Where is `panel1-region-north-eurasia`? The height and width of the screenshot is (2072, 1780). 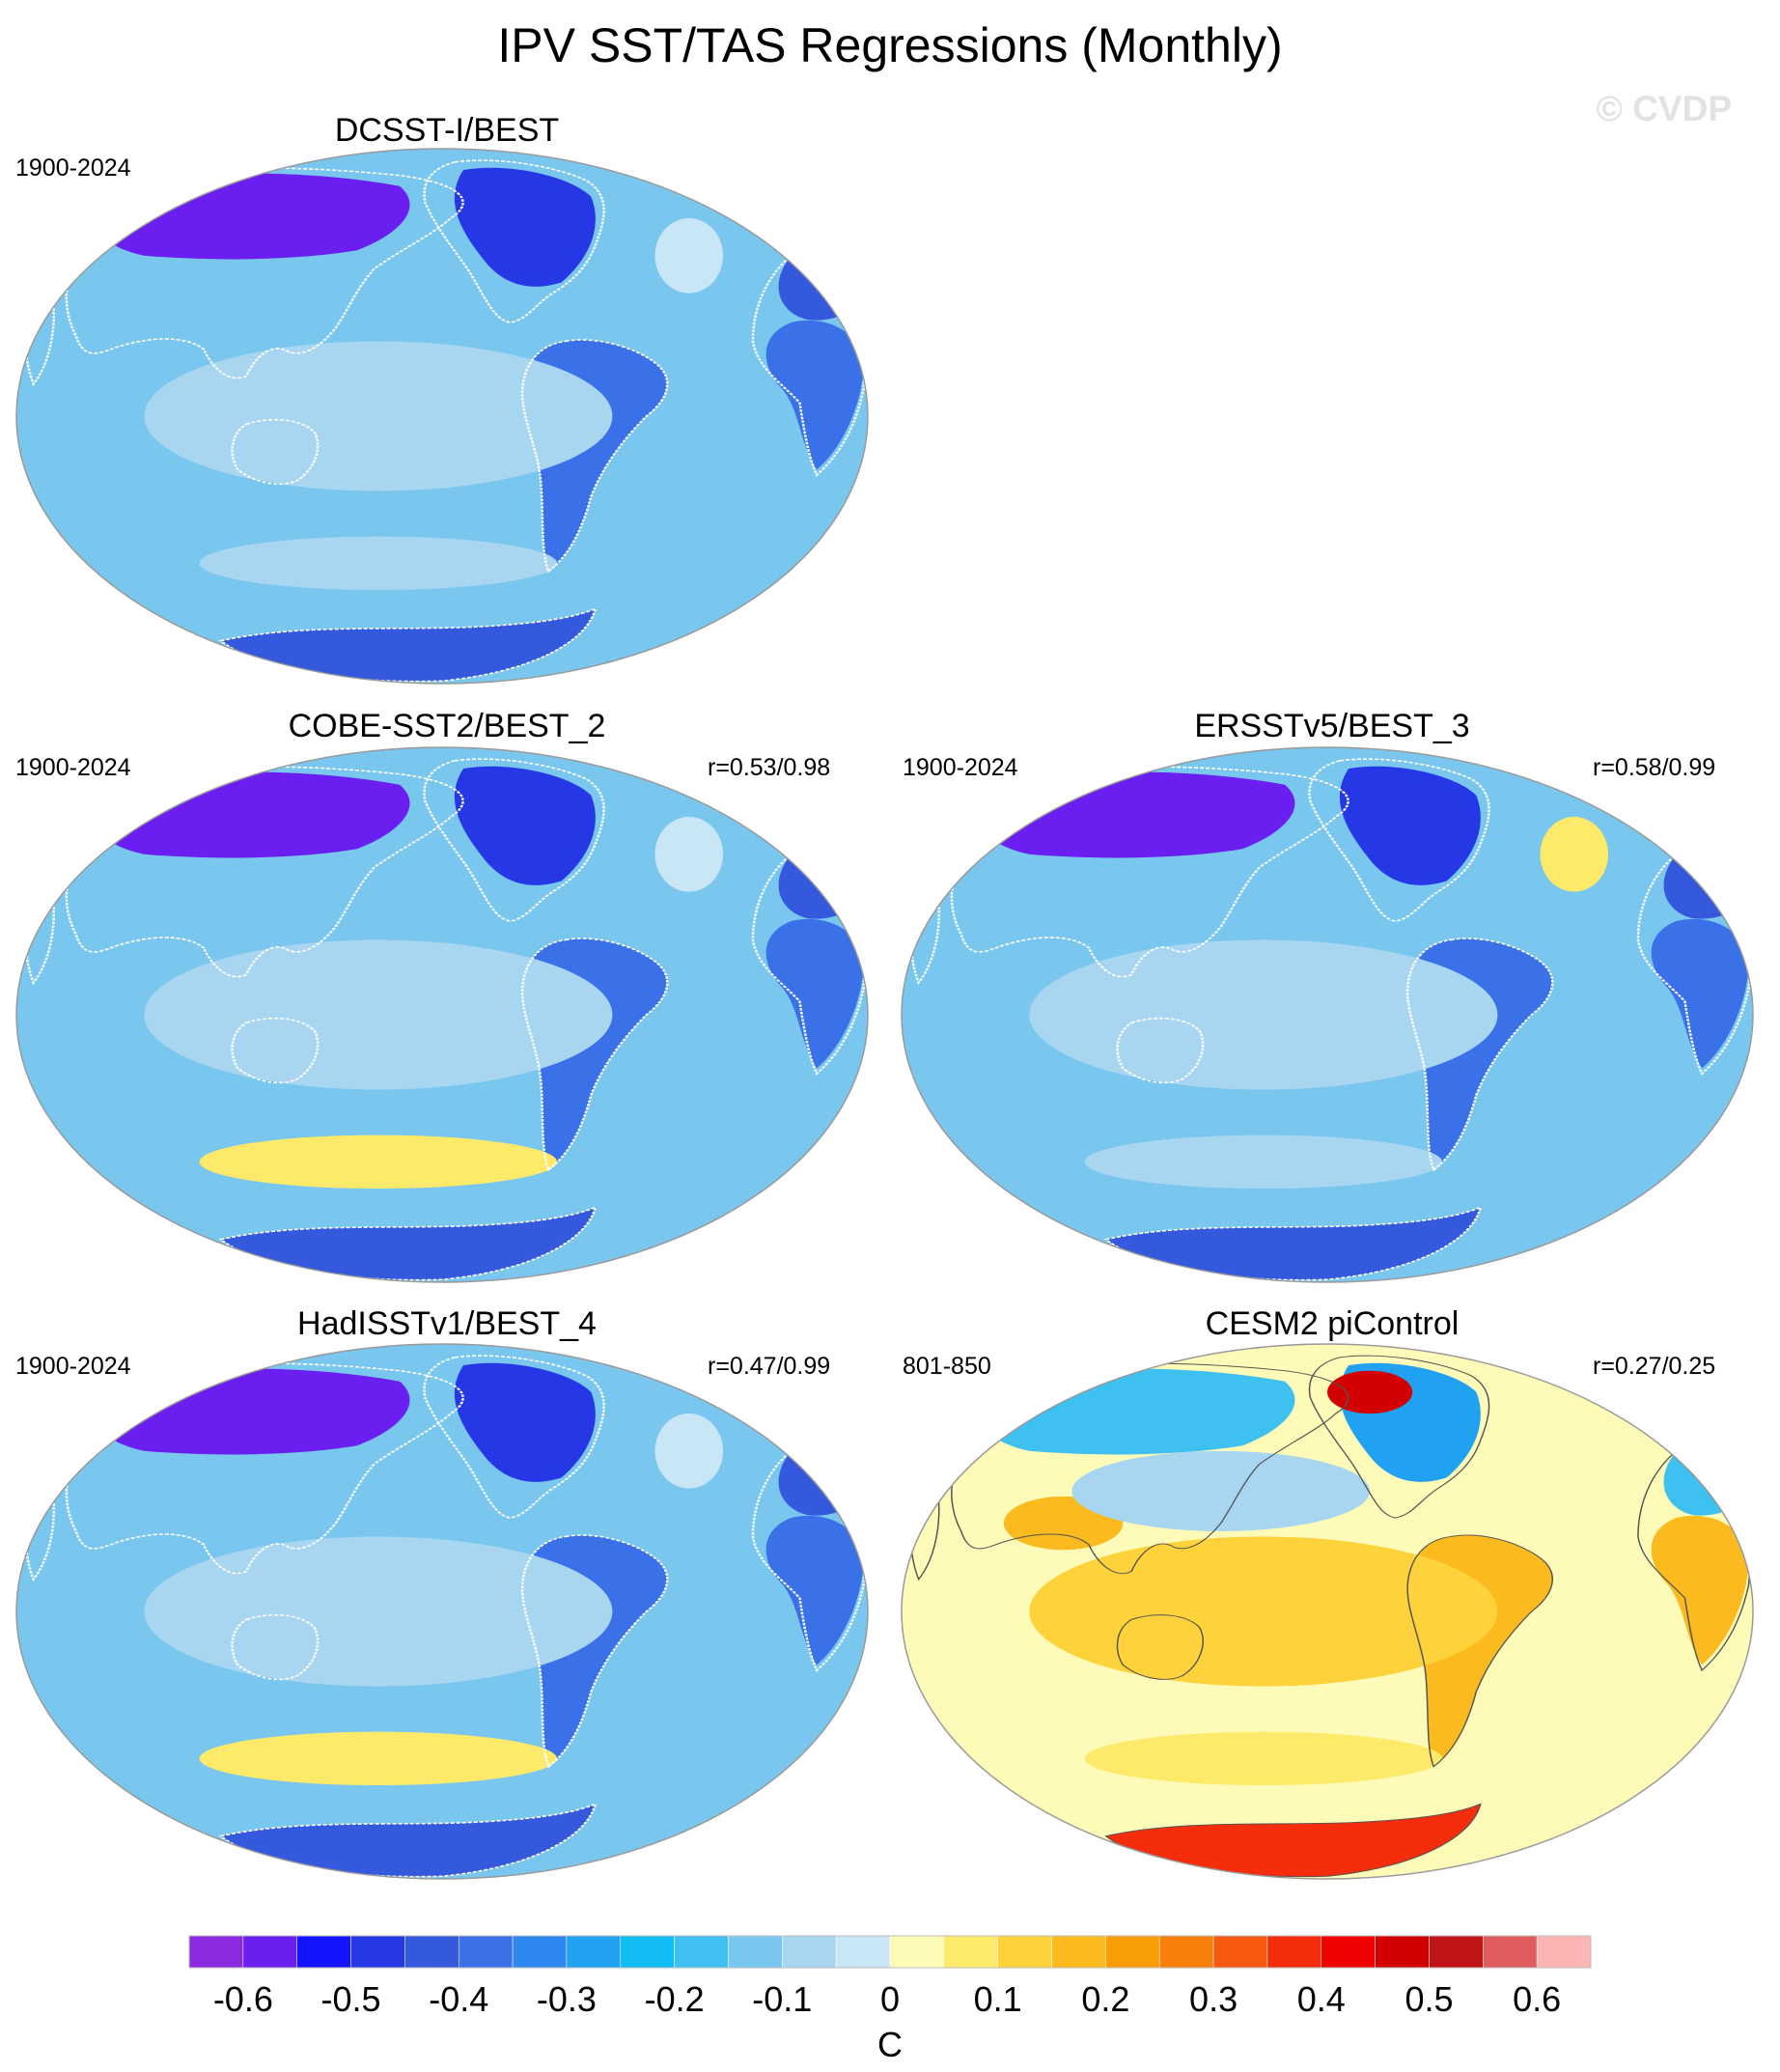
panel1-region-north-eurasia is located at coordinates (250, 217).